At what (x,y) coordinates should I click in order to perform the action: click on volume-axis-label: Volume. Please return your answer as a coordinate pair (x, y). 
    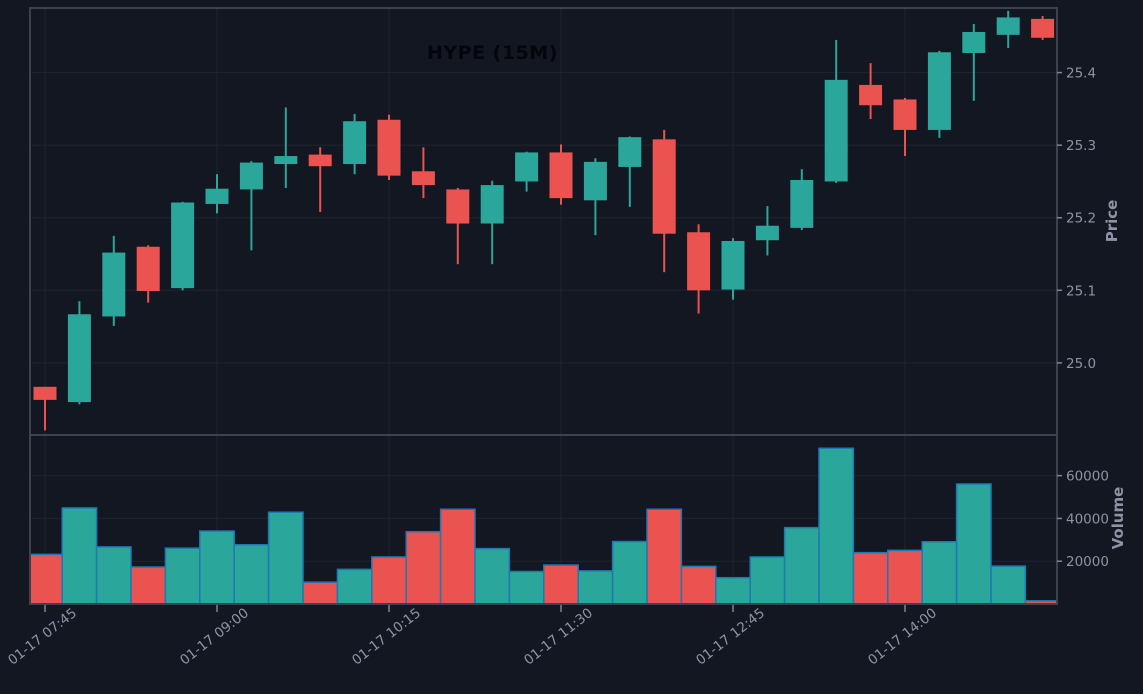
    Looking at the image, I should click on (1118, 518).